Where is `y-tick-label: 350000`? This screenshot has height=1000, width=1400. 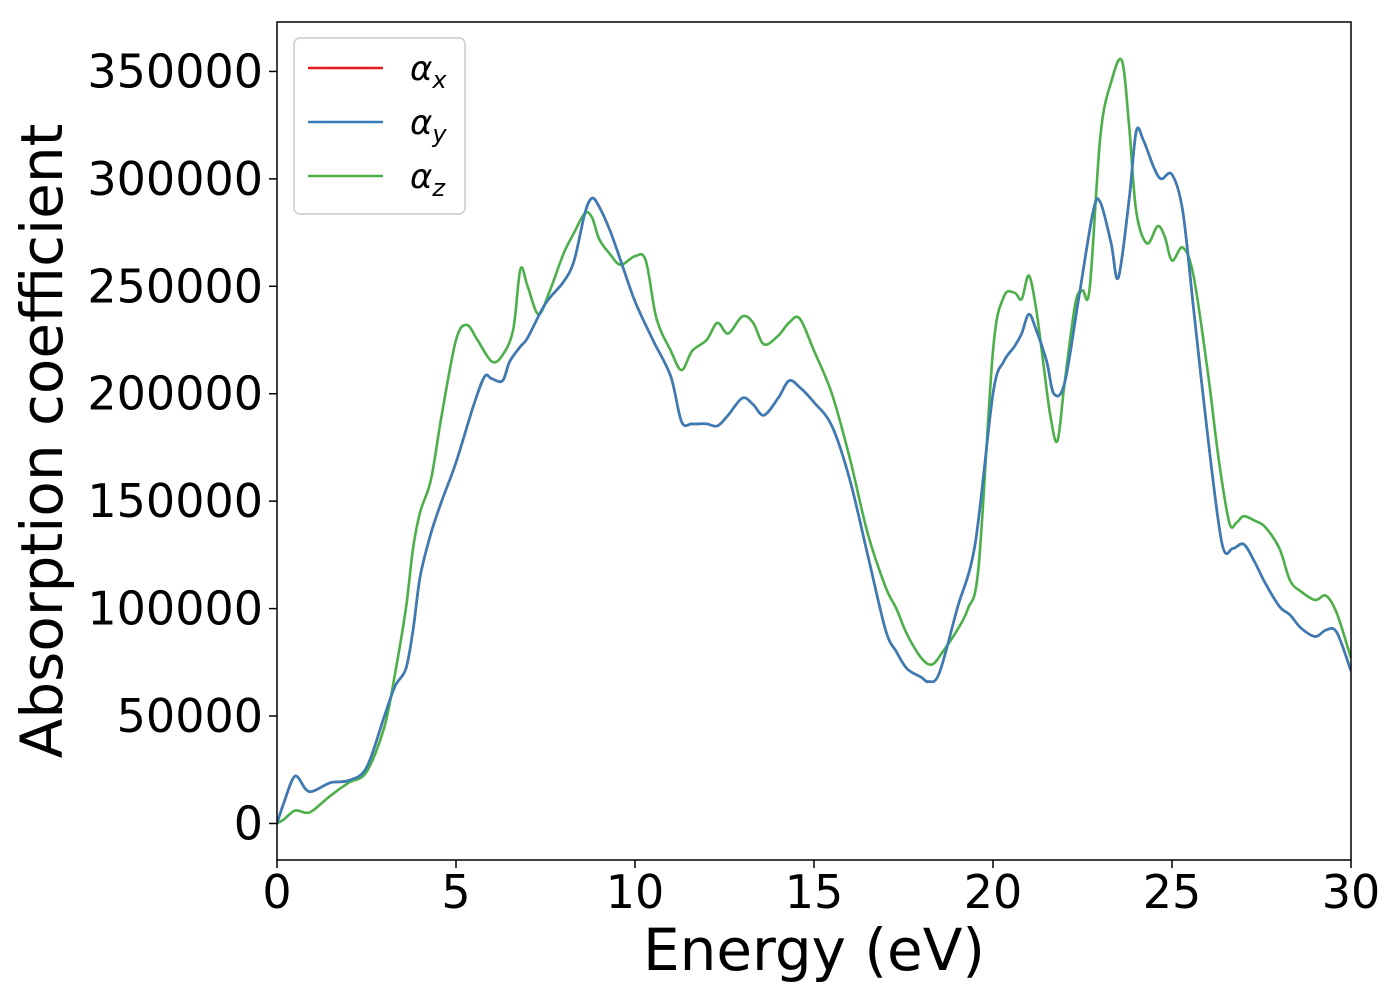
y-tick-label: 350000 is located at coordinates (175, 71).